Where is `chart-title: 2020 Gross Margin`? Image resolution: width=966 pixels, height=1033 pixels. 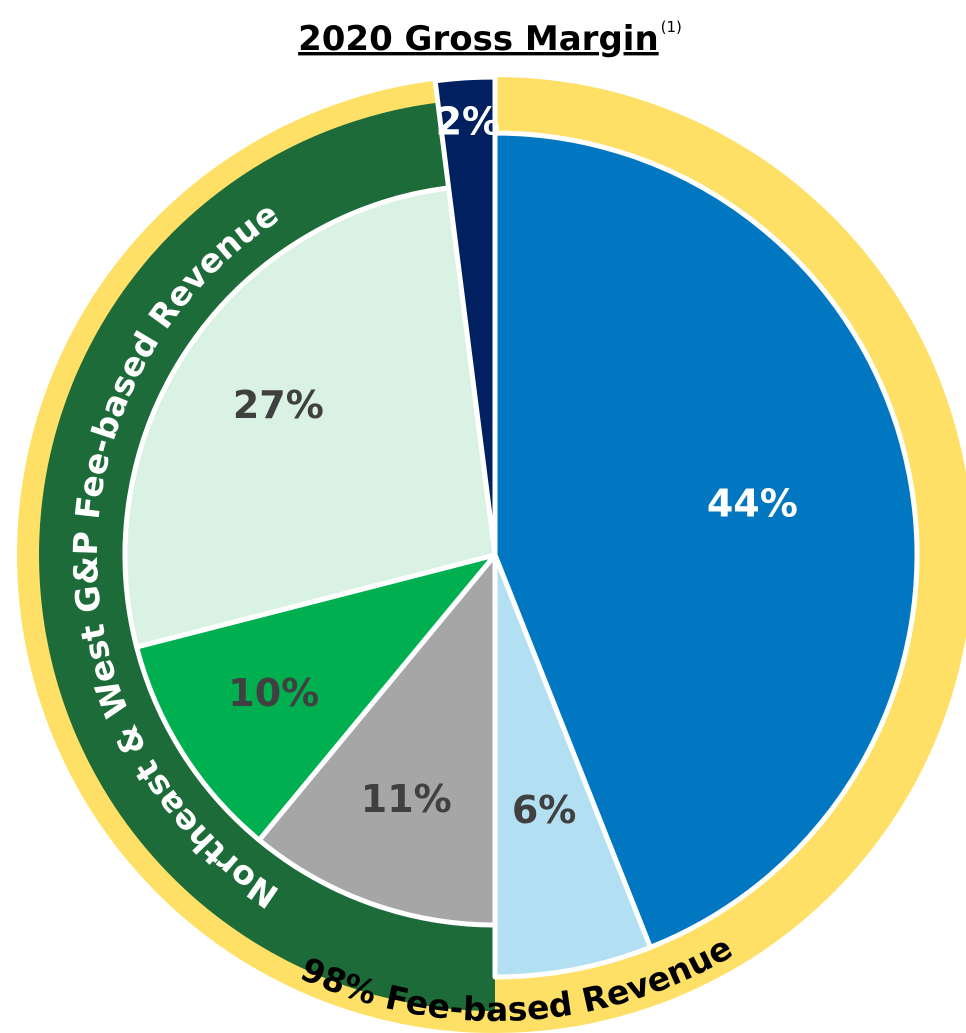
chart-title: 2020 Gross Margin is located at coordinates (478, 39).